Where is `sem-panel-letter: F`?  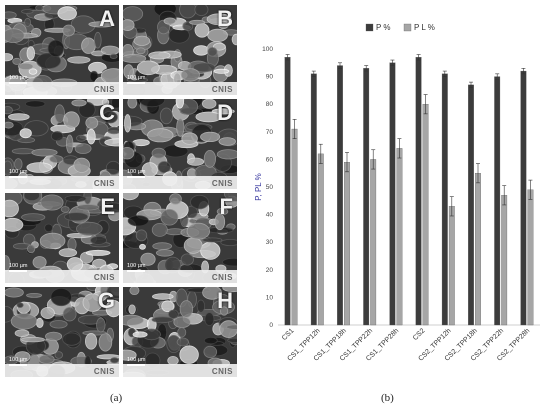 sem-panel-letter: F is located at coordinates (226, 206).